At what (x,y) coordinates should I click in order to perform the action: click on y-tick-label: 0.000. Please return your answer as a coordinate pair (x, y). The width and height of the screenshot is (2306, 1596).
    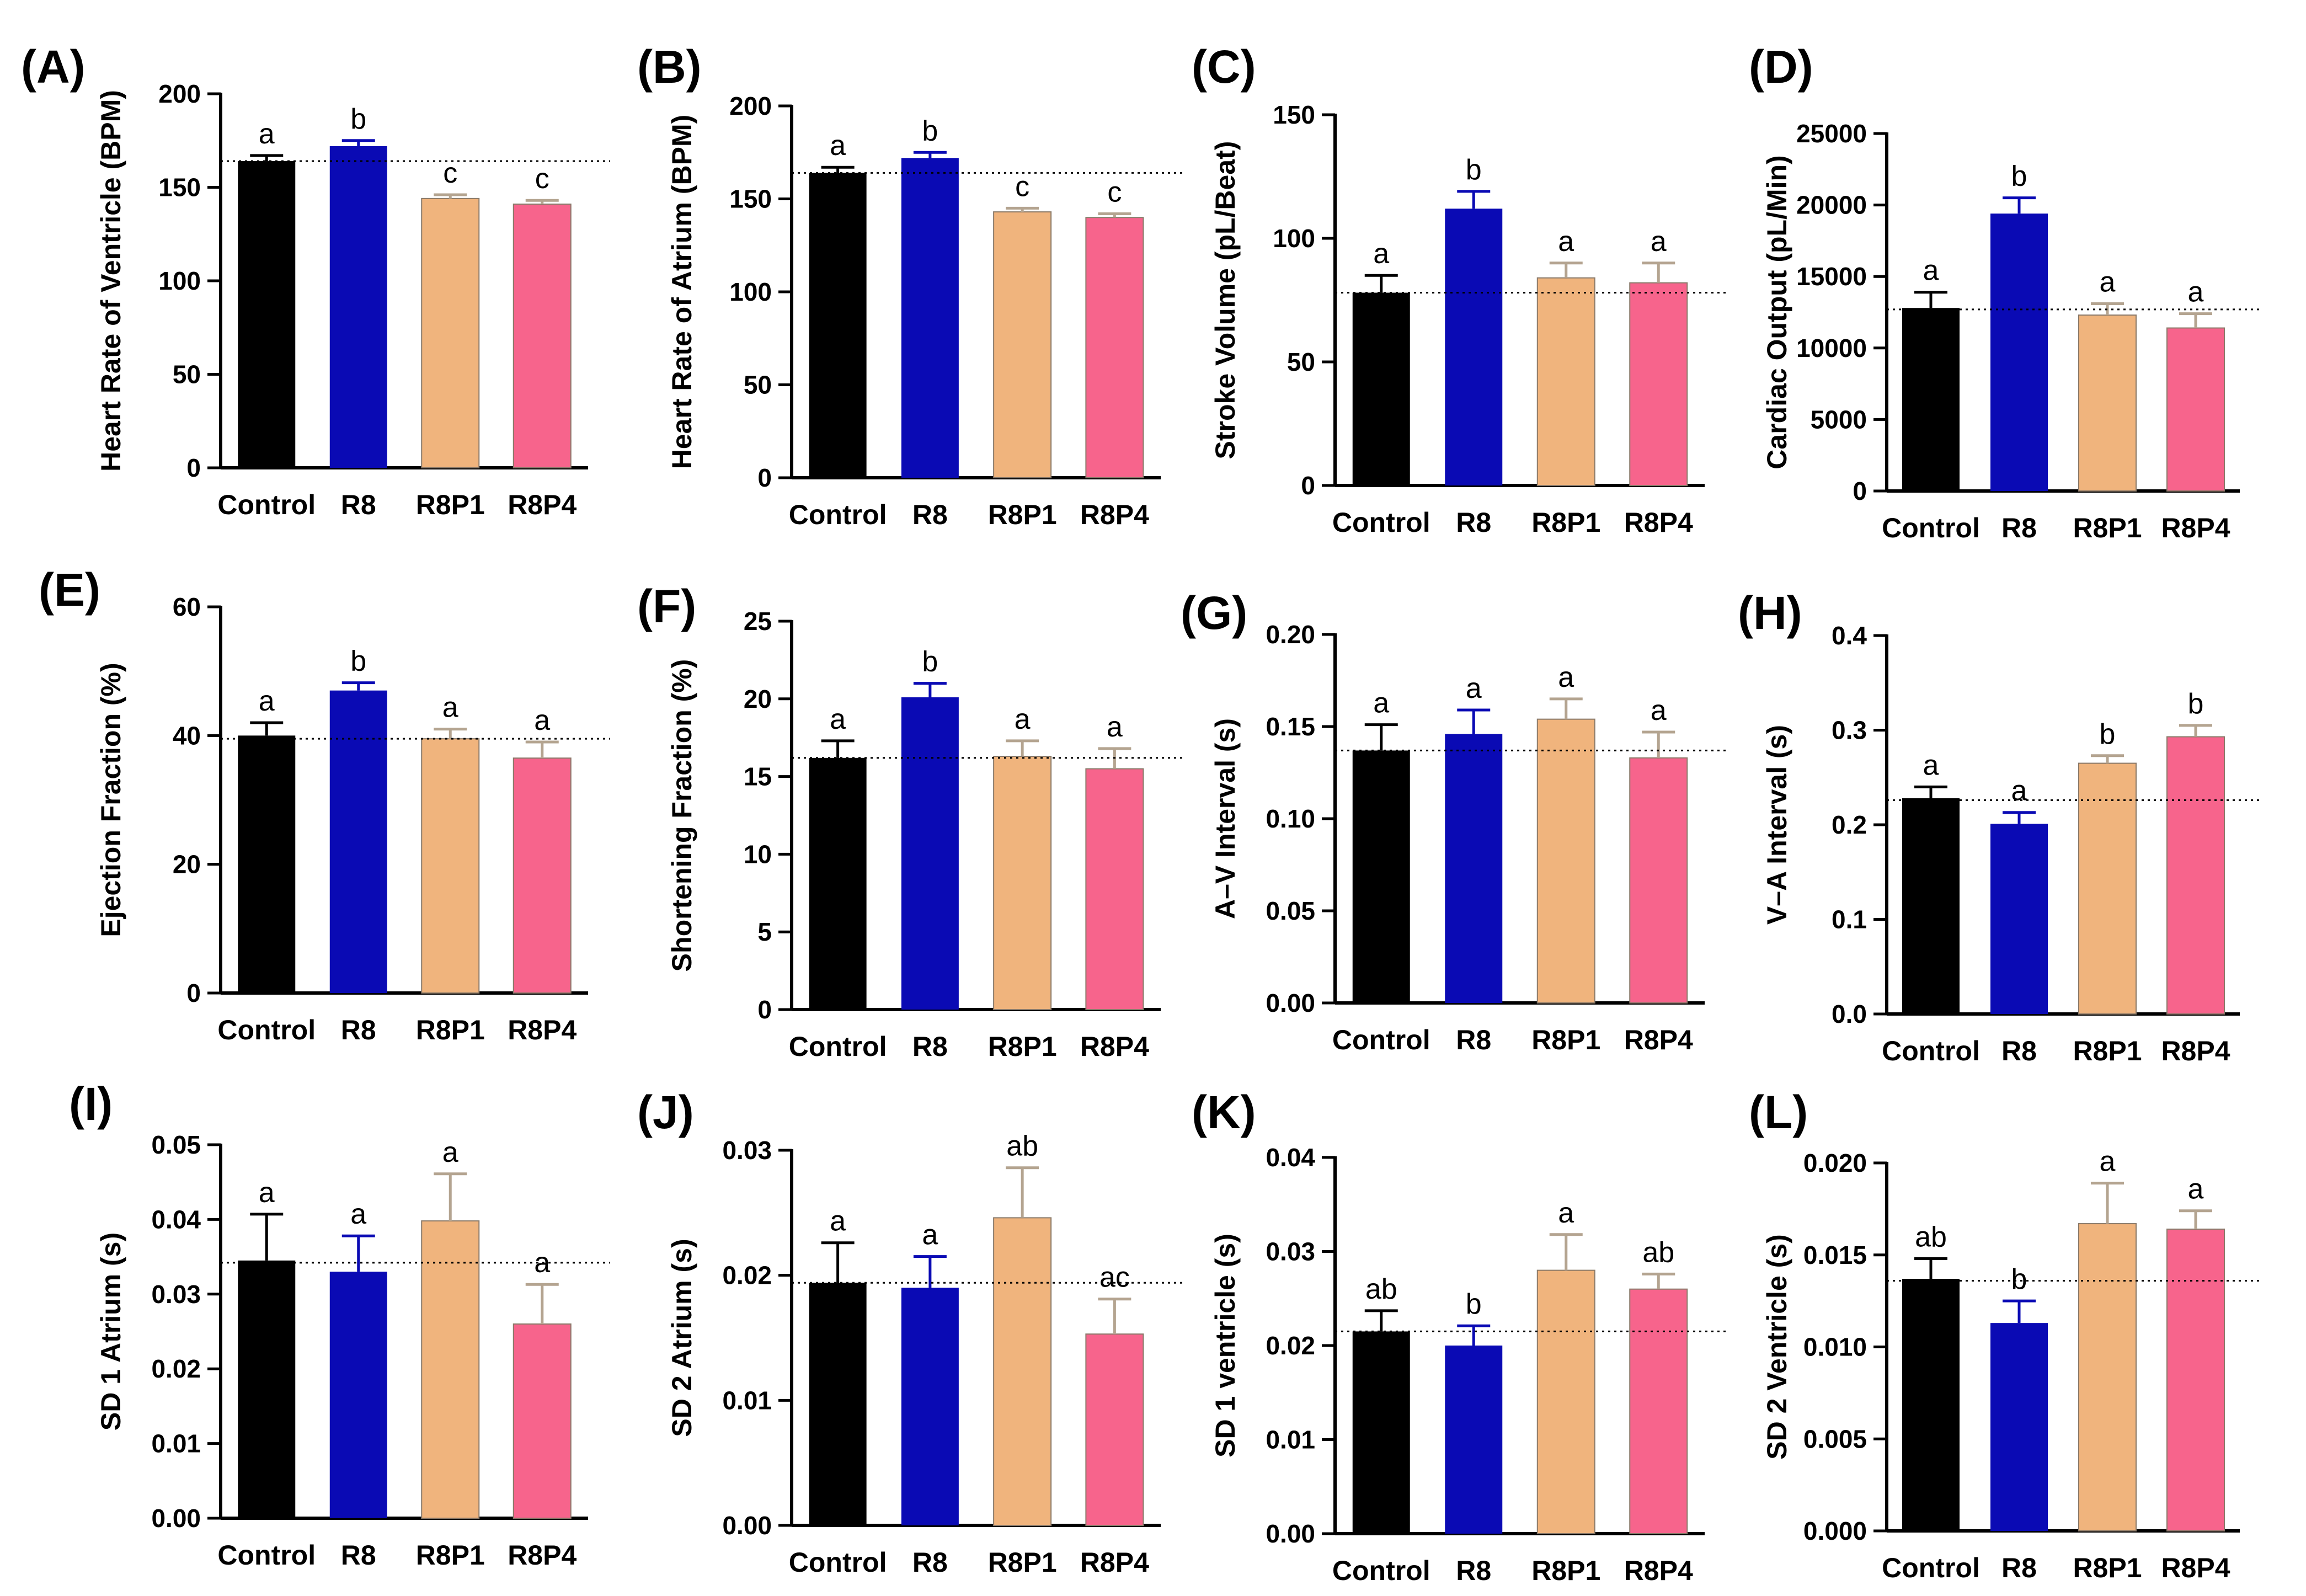
    Looking at the image, I should click on (1835, 1531).